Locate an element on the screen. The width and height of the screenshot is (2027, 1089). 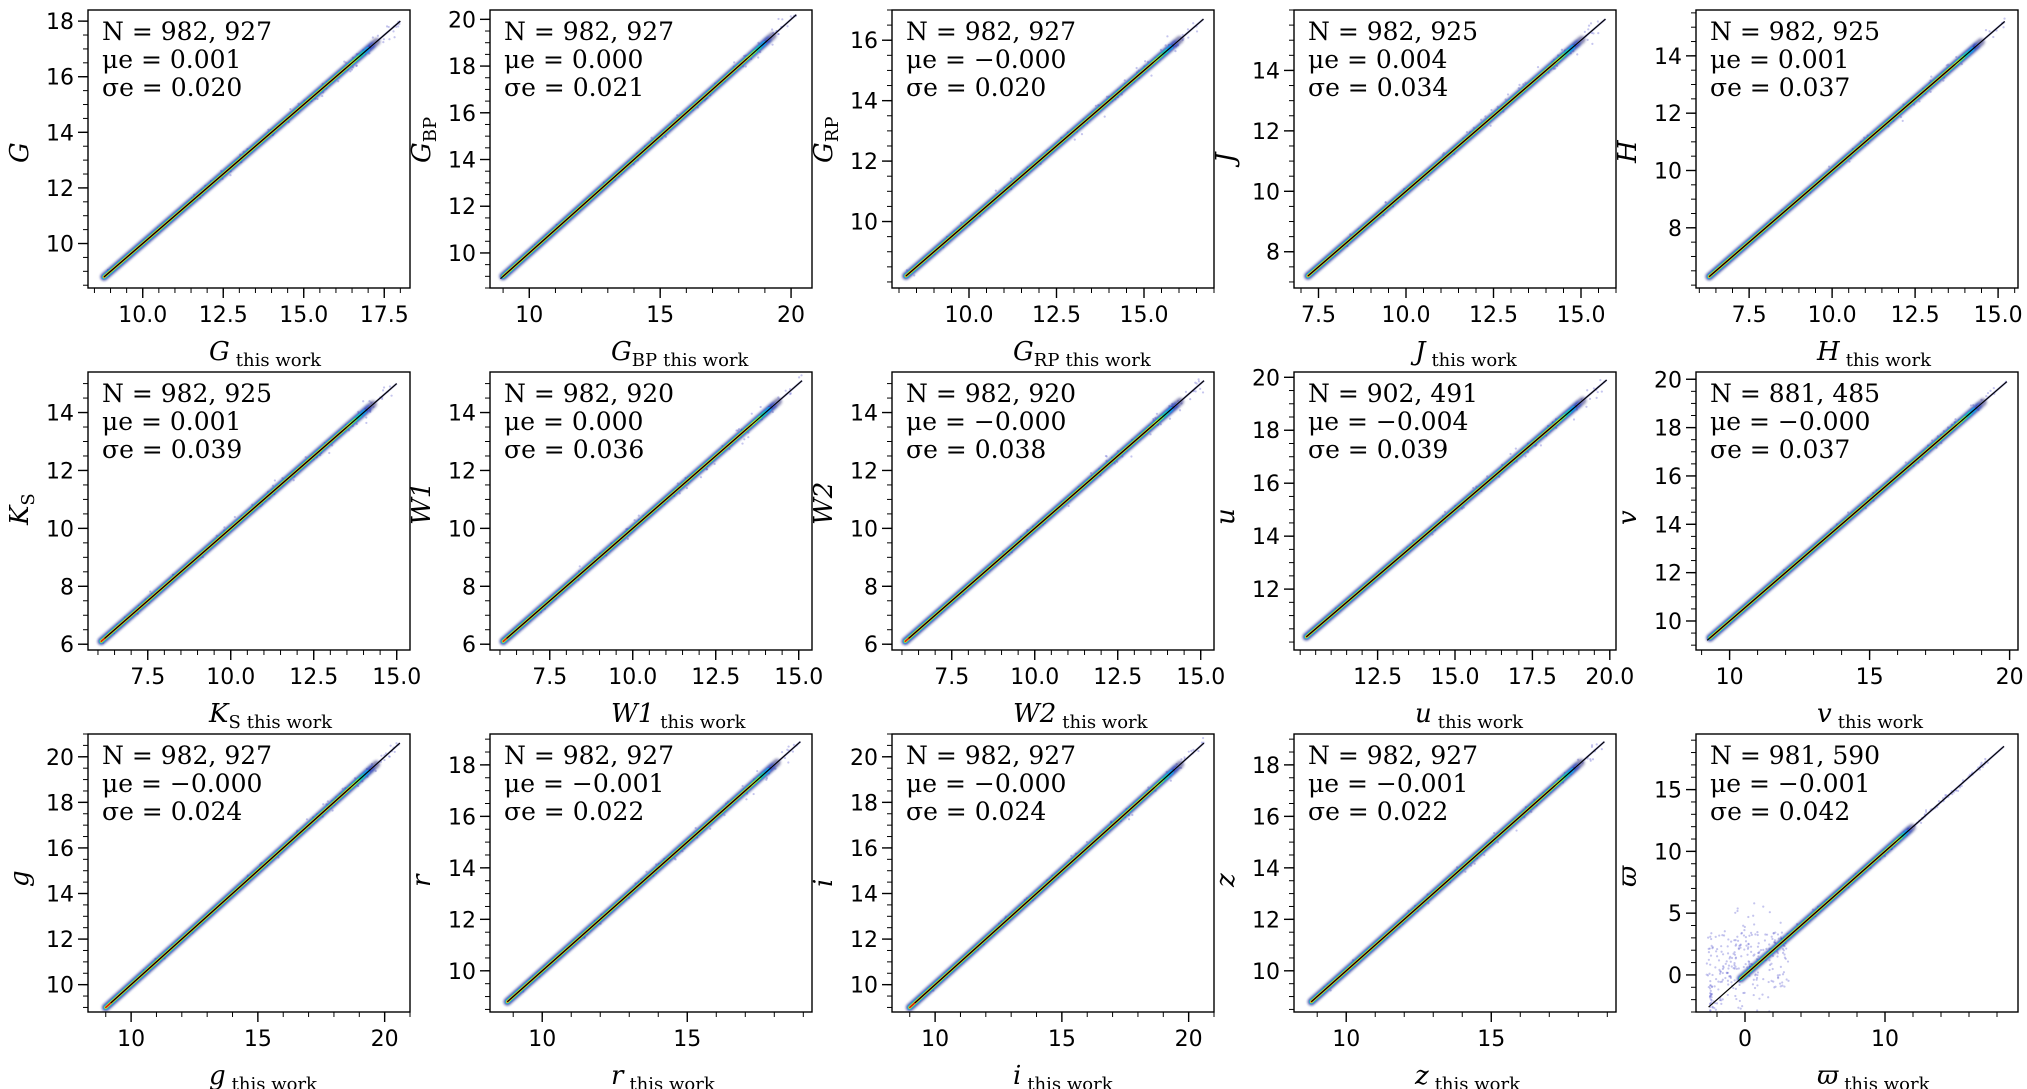
y-axis-label: GRP is located at coordinates (826, 140).